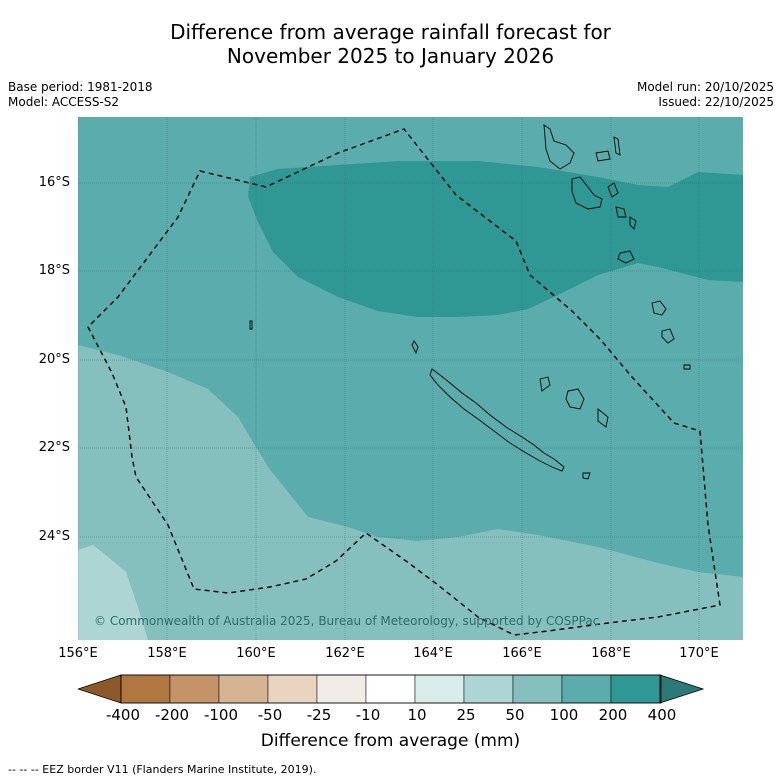 This screenshot has width=781, height=781. What do you see at coordinates (466, 715) in the screenshot?
I see `colorbar-label: 25` at bounding box center [466, 715].